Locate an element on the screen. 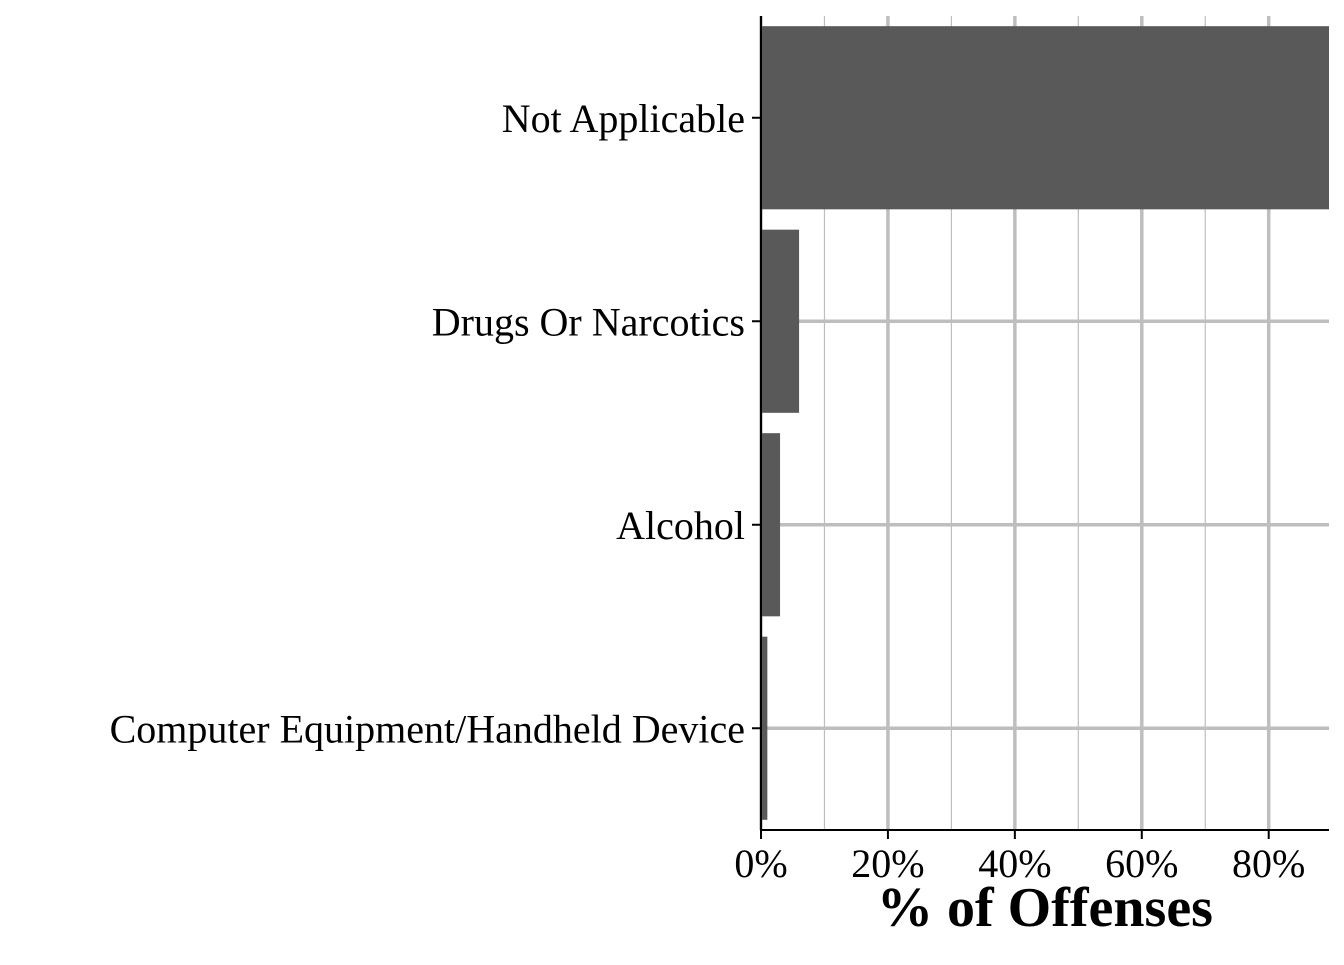  x-tick-label: 40% is located at coordinates (1014, 863).